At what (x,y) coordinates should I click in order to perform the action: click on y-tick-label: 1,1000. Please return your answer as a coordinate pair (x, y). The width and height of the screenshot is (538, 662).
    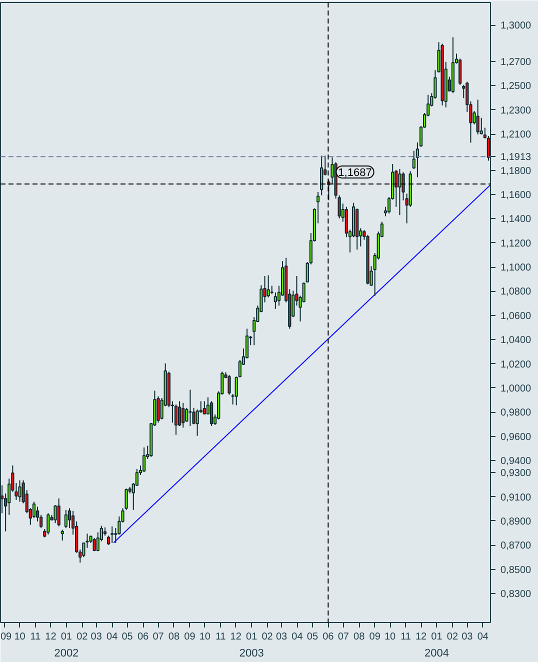
    Looking at the image, I should click on (516, 268).